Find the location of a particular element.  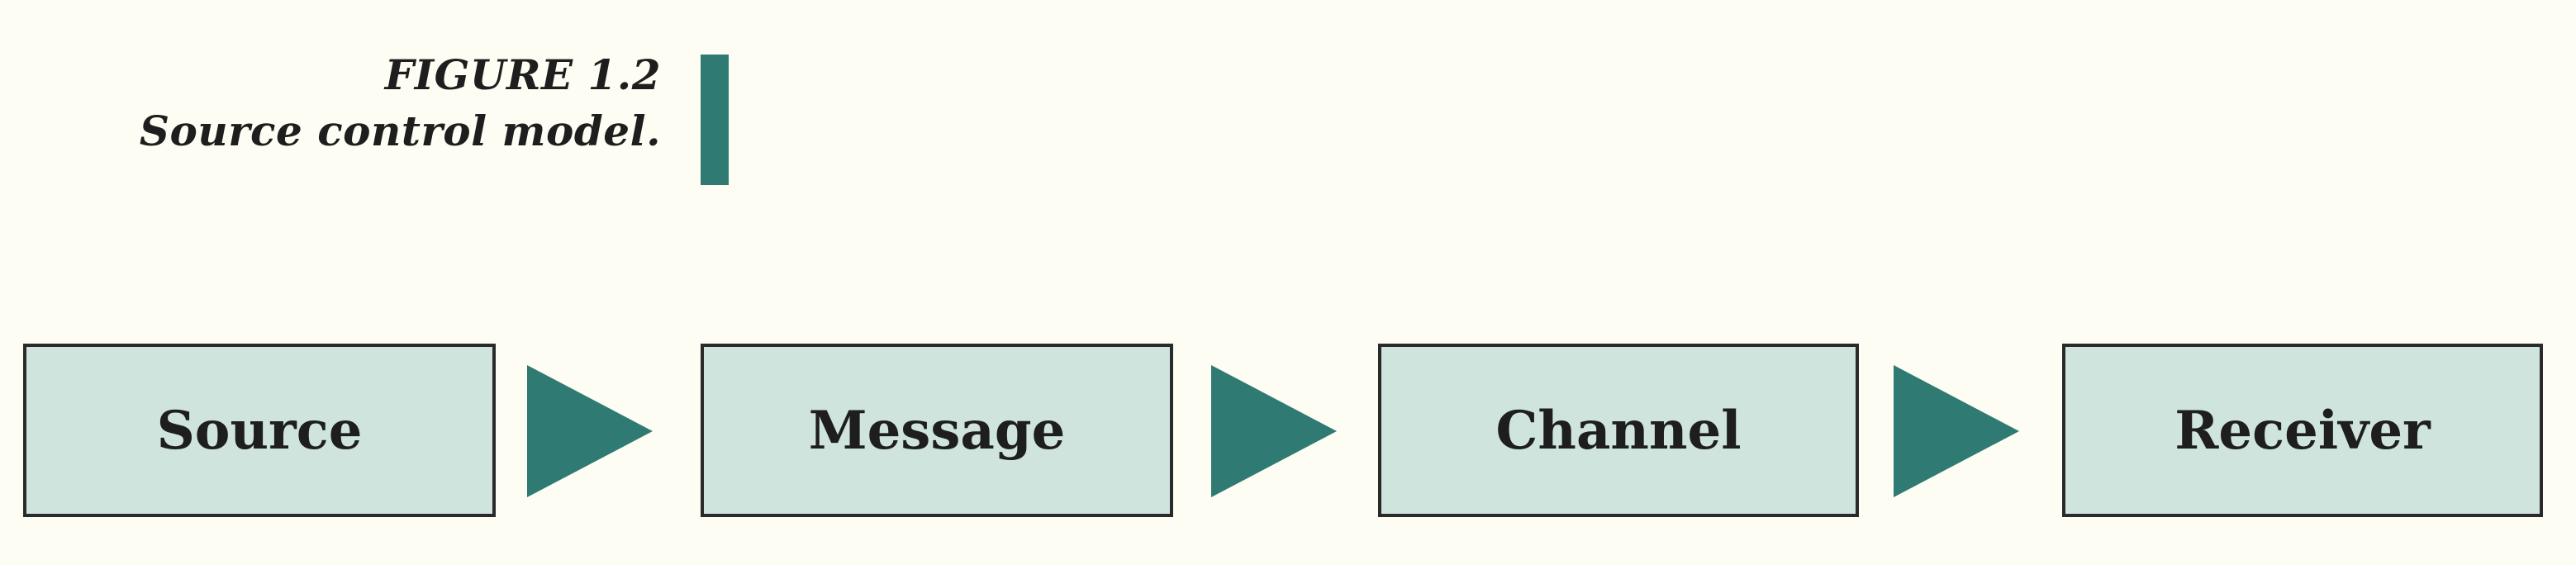

arrow-channel-to-receiver is located at coordinates (1957, 431).